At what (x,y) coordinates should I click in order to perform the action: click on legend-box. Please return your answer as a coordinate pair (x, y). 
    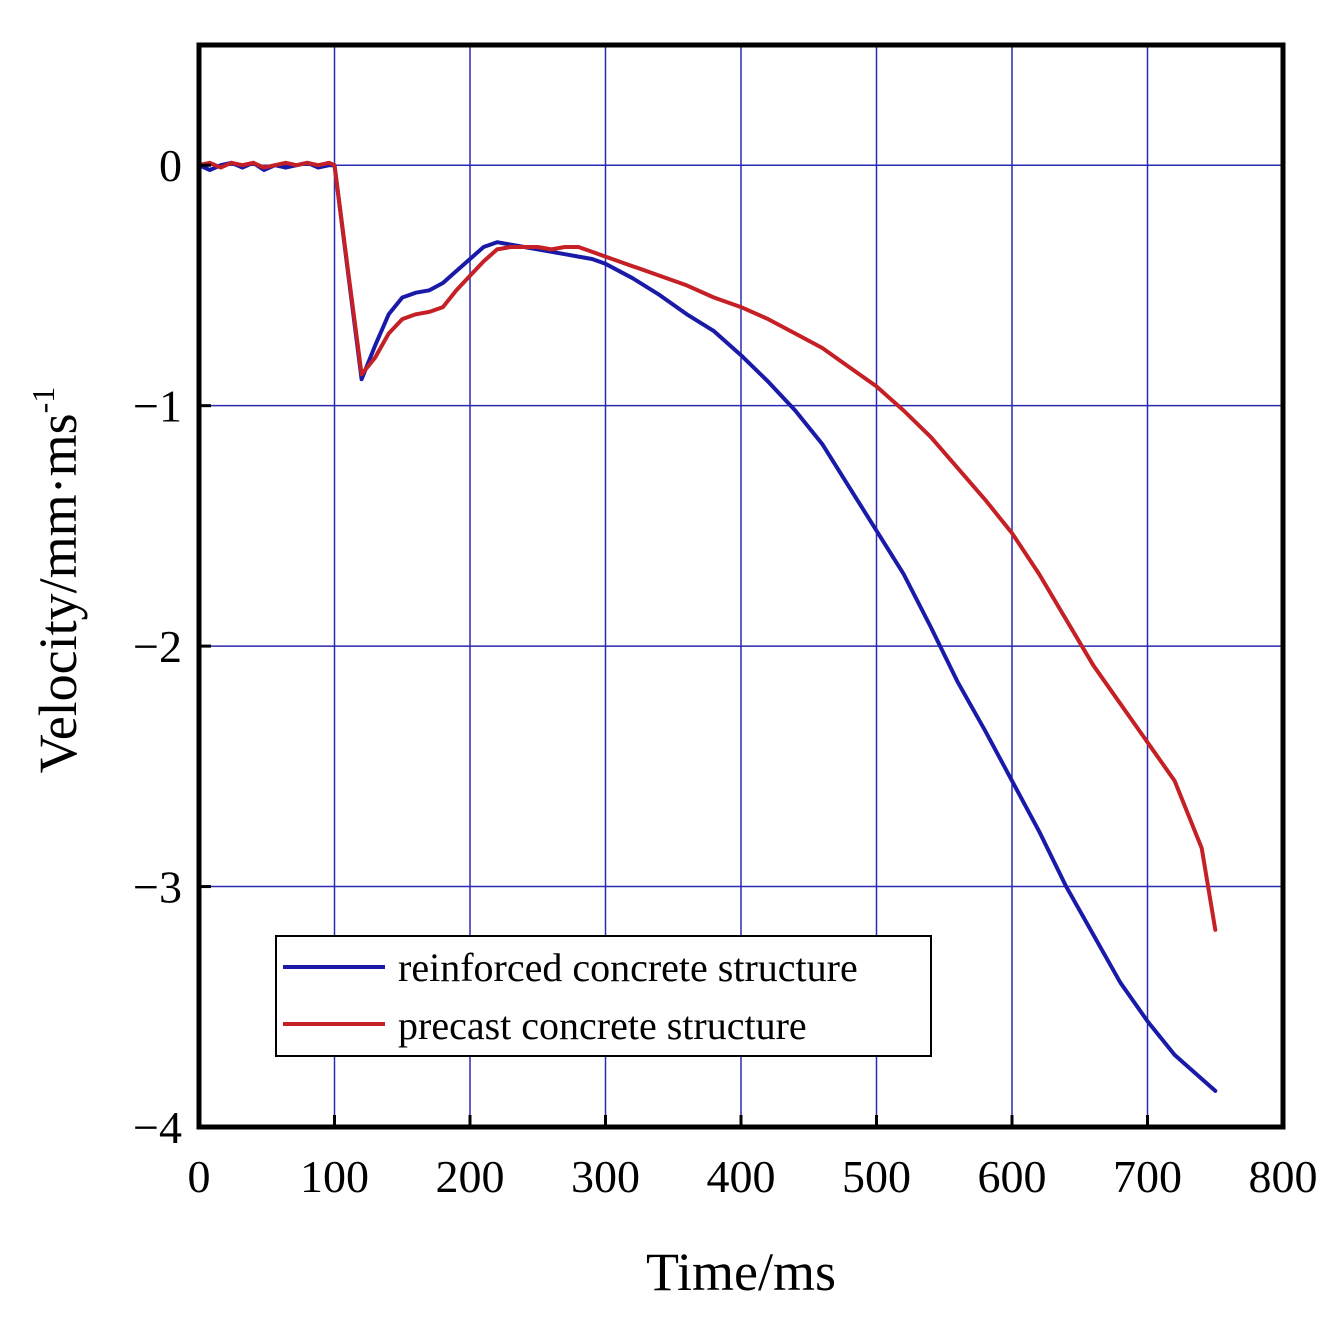
    Looking at the image, I should click on (603, 996).